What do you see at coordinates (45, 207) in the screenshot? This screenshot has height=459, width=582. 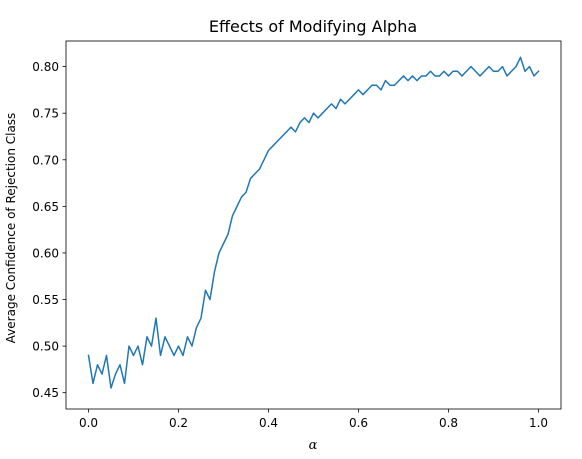 I see `y-tick-label: 0.65` at bounding box center [45, 207].